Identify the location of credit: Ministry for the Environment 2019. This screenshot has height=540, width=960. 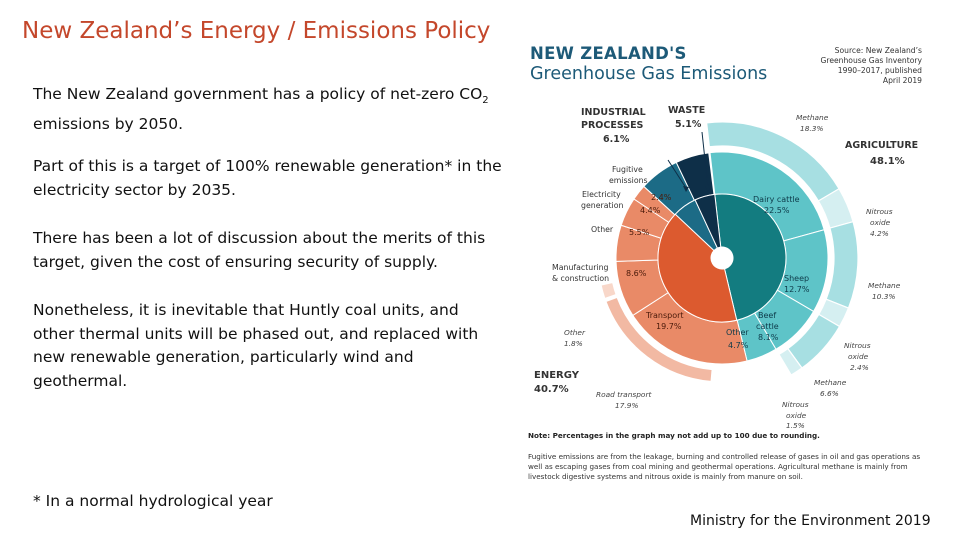
(810, 521).